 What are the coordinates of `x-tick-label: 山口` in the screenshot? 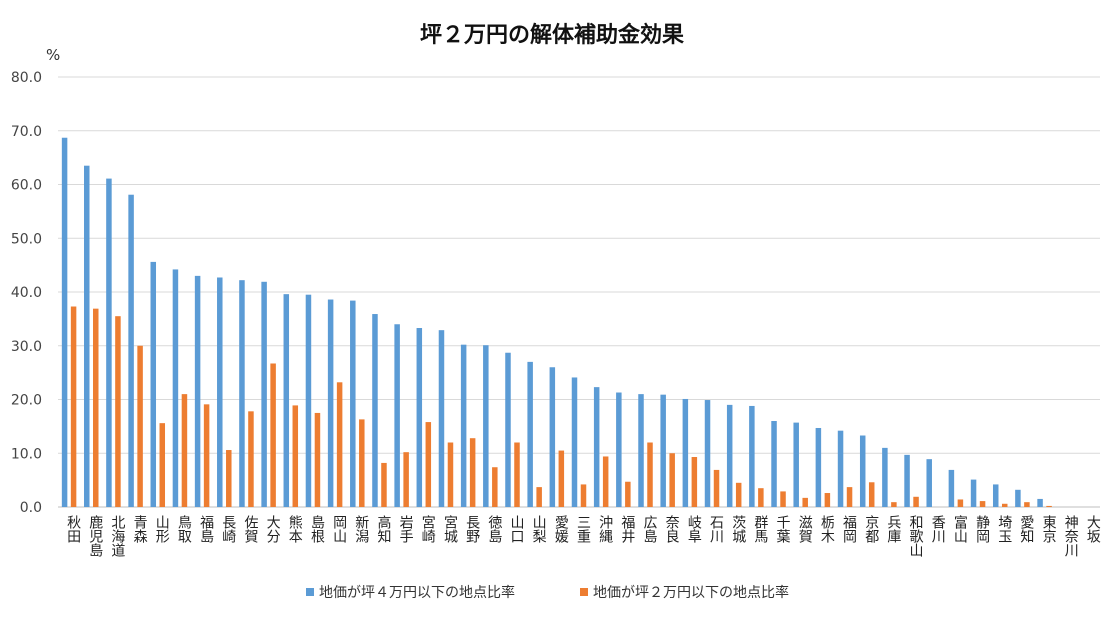 It's located at (516, 529).